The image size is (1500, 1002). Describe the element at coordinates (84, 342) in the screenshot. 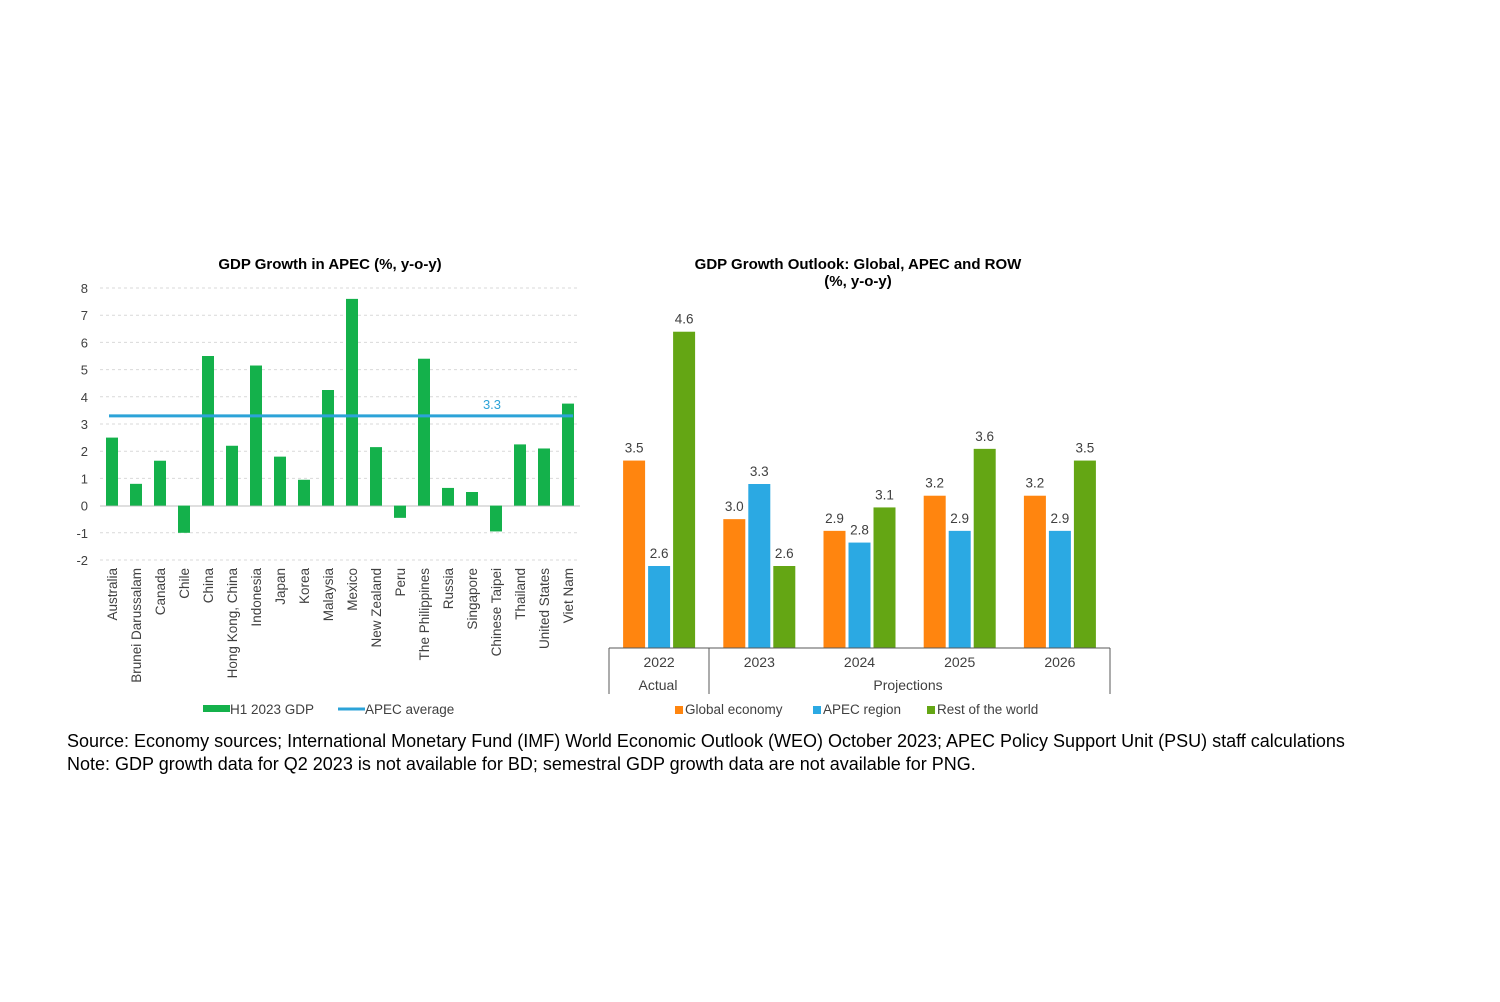

I see `y-tick-label: 6` at that location.